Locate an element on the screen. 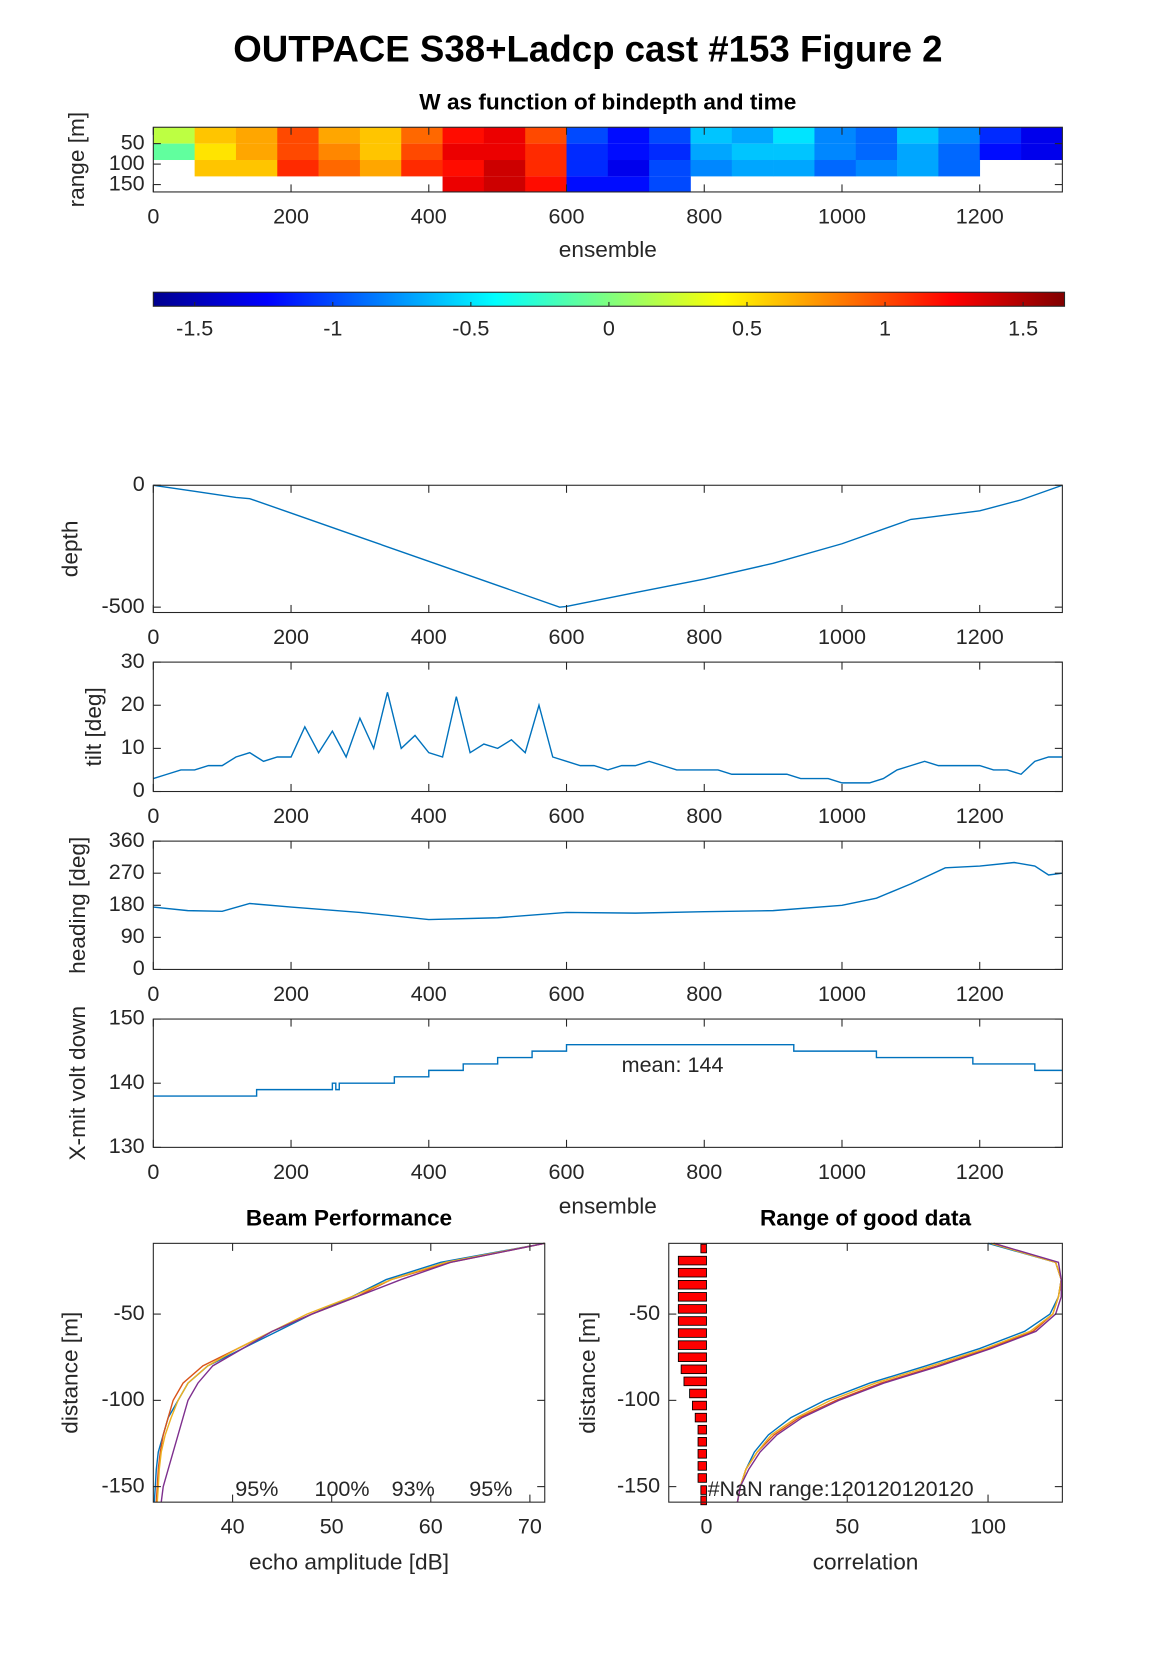 This screenshot has width=1165, height=1679. figure-title: OUTPACE S38+Ladcp cast #153 Figure 2 is located at coordinates (587, 48).